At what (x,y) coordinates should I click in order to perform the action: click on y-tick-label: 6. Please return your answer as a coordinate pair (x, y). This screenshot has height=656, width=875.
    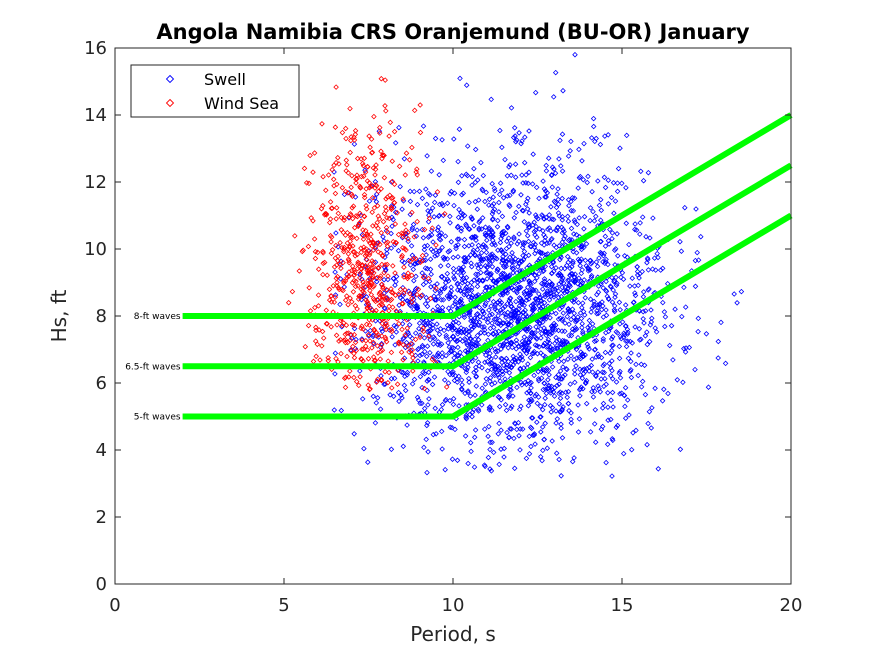
    Looking at the image, I should click on (101, 383).